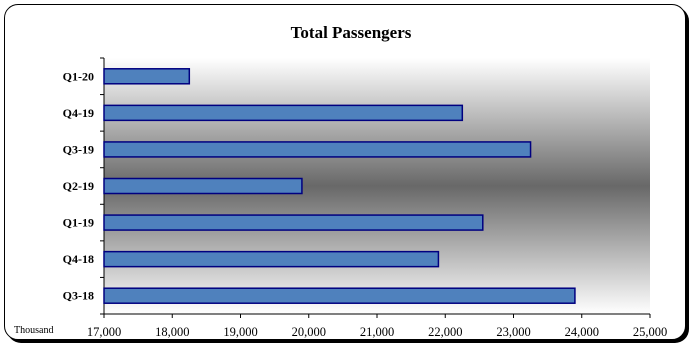  Describe the element at coordinates (78, 76) in the screenshot. I see `category-label: Q1-20` at that location.